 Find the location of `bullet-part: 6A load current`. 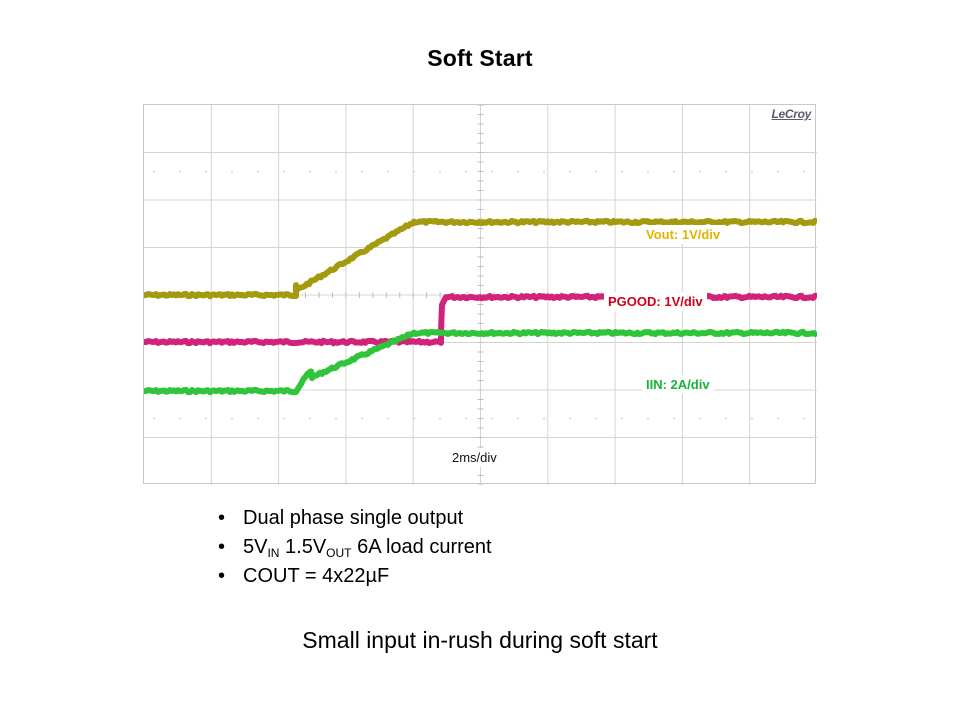

bullet-part: 6A load current is located at coordinates (421, 547).